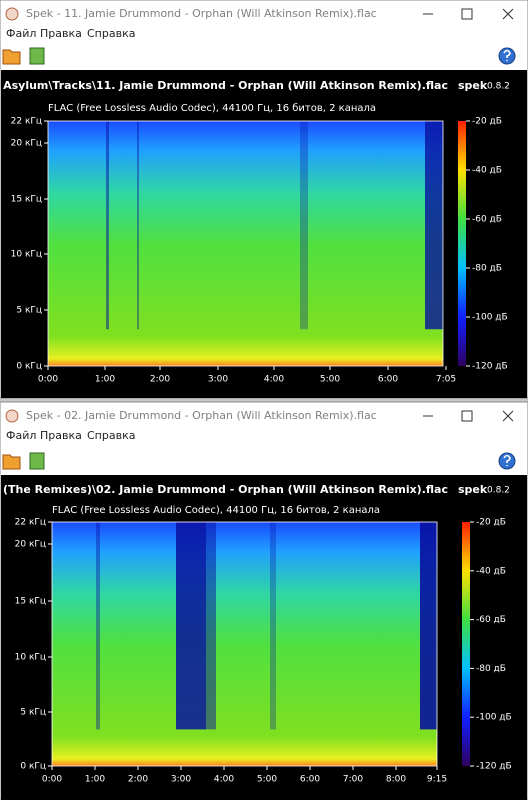 This screenshot has width=528, height=800. I want to click on x-tick-label: 8:00, so click(396, 780).